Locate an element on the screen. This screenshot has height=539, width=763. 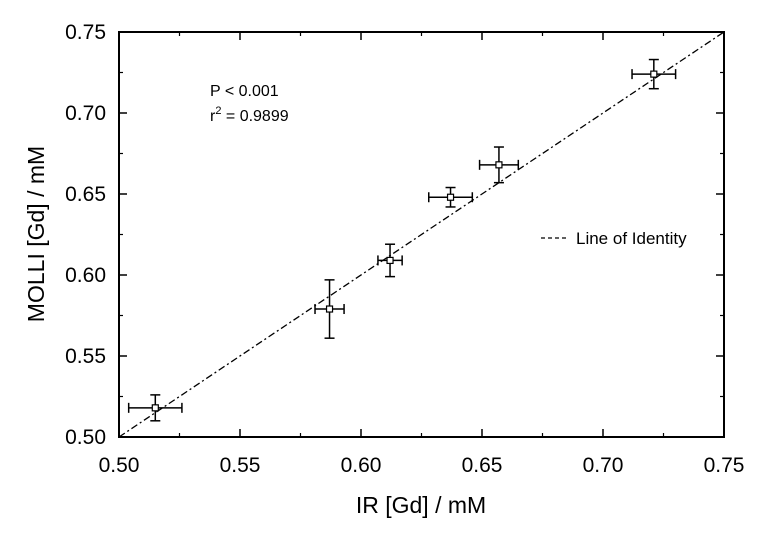
y-tick-label: 0.55 is located at coordinates (85, 356).